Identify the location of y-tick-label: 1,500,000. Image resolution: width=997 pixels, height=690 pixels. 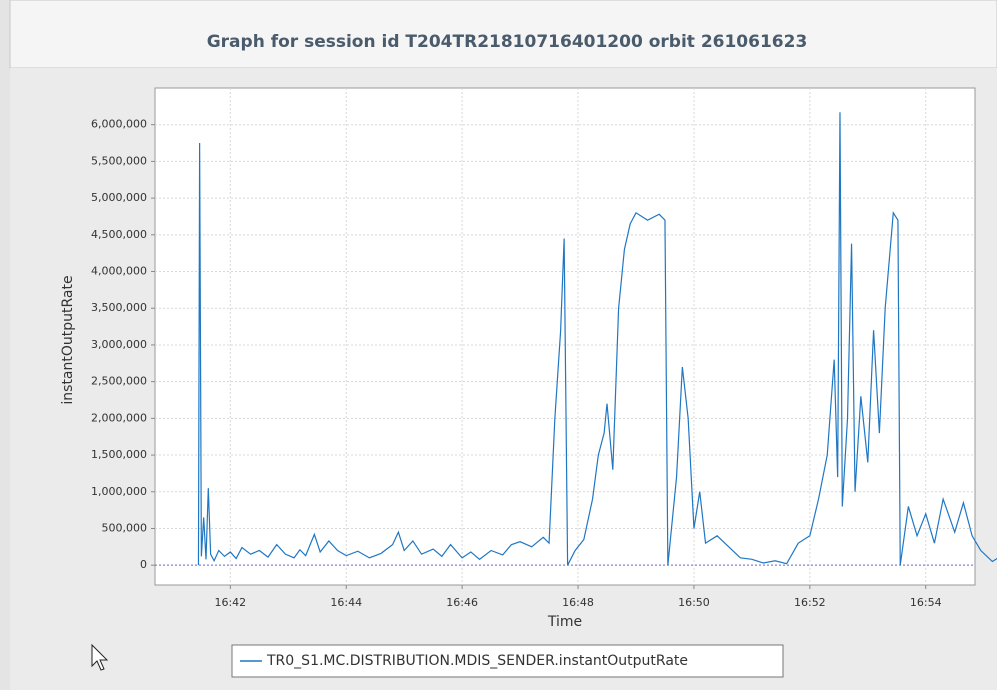
(119, 454).